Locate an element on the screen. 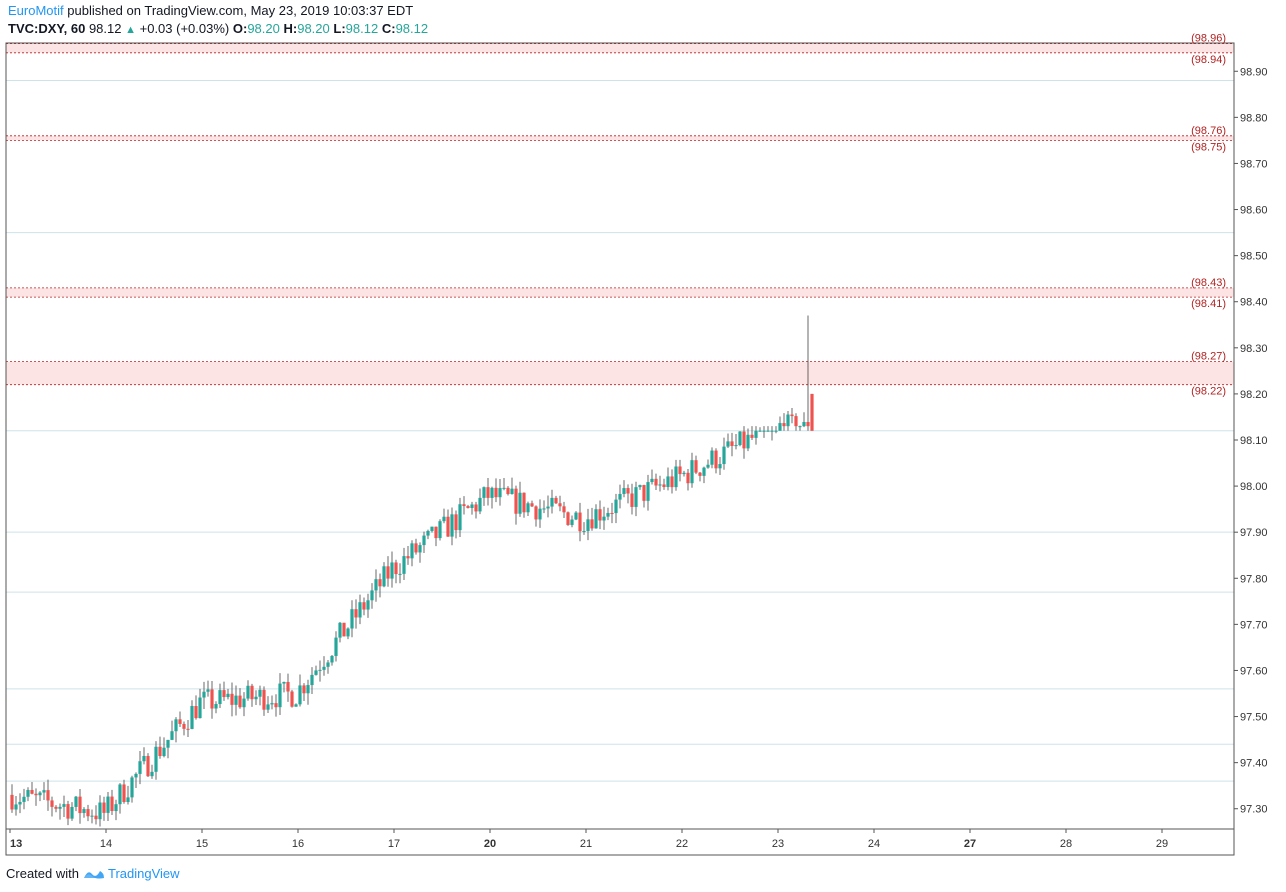 This screenshot has width=1286, height=892. level-label-lower: (98.41) is located at coordinates (1208, 304).